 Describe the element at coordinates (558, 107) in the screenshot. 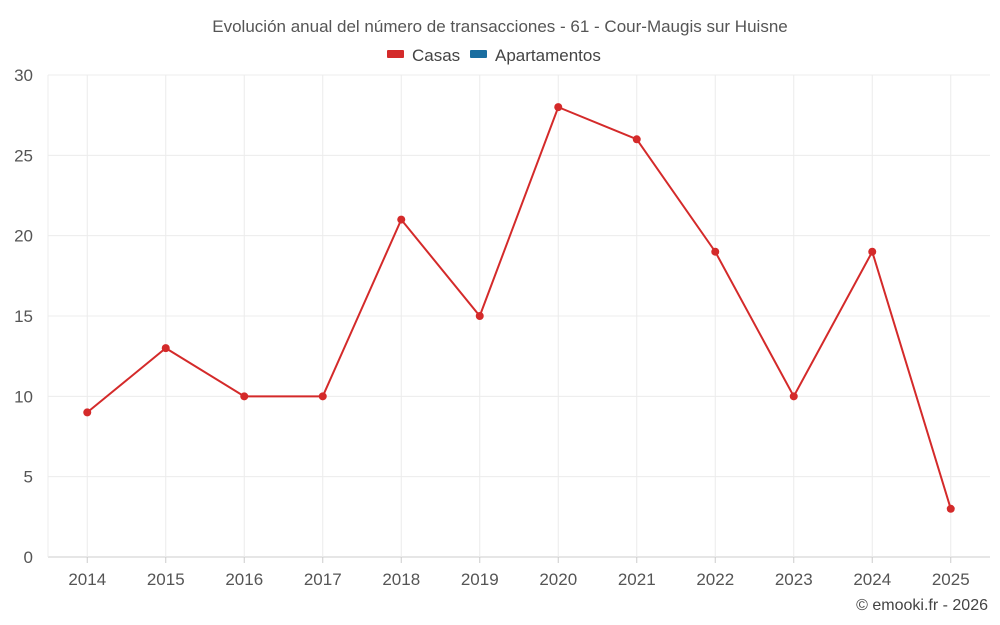

I see `data-point-casas-2020` at that location.